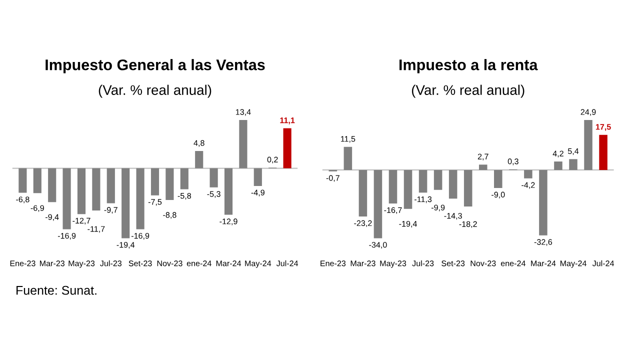 This screenshot has width=620, height=349. I want to click on data-label: -5,8, so click(184, 196).